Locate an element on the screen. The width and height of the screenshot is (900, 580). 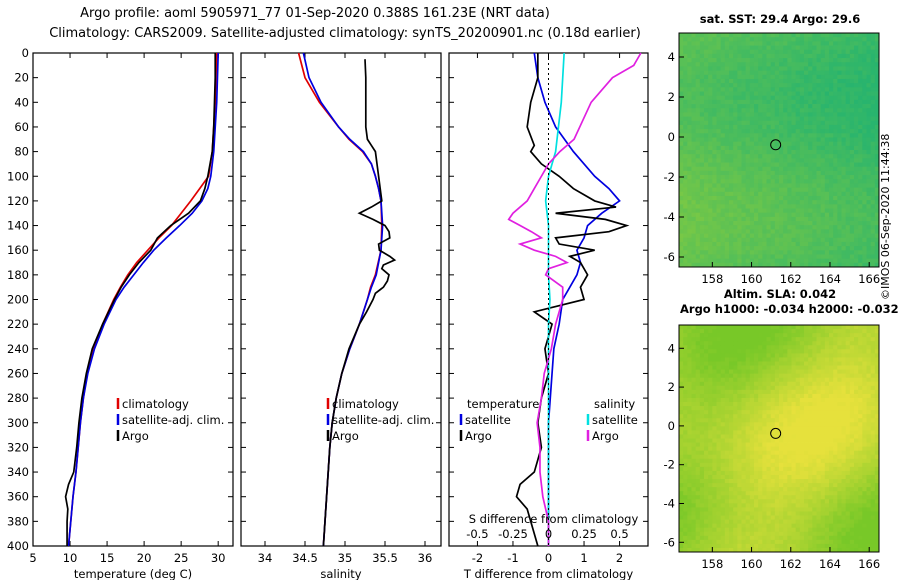
y-tick-label: 160 is located at coordinates (18, 250).